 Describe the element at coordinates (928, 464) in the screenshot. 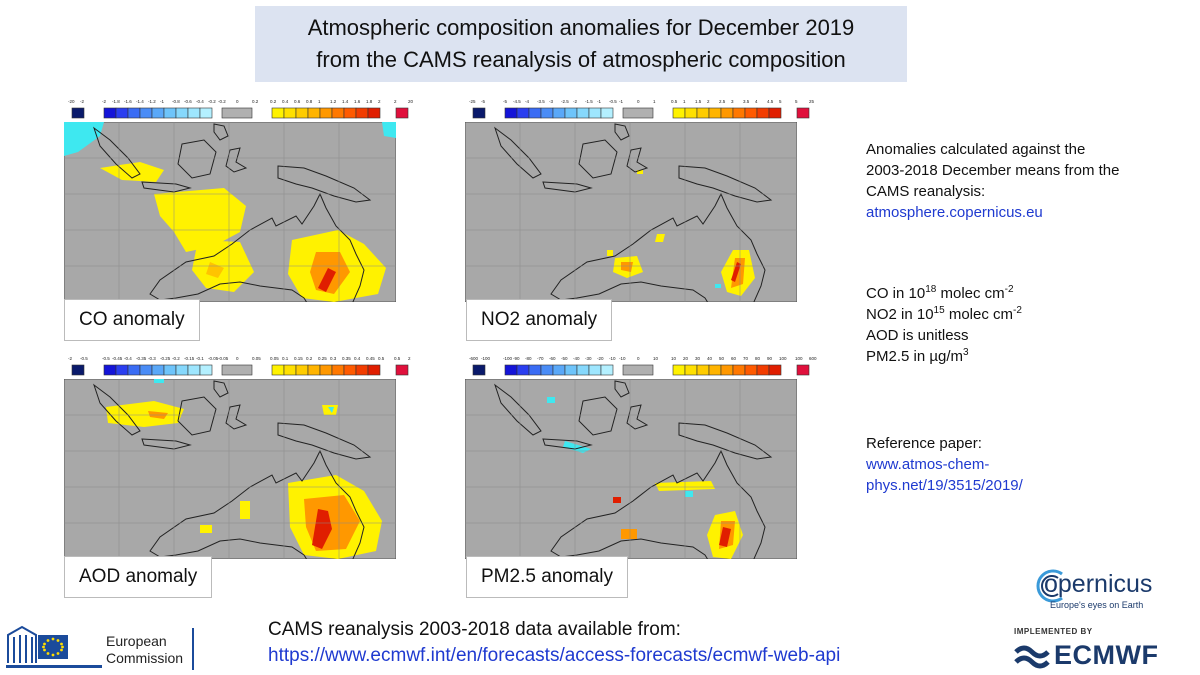

I see `reference-link-line-1: www.atmos-chem-` at that location.